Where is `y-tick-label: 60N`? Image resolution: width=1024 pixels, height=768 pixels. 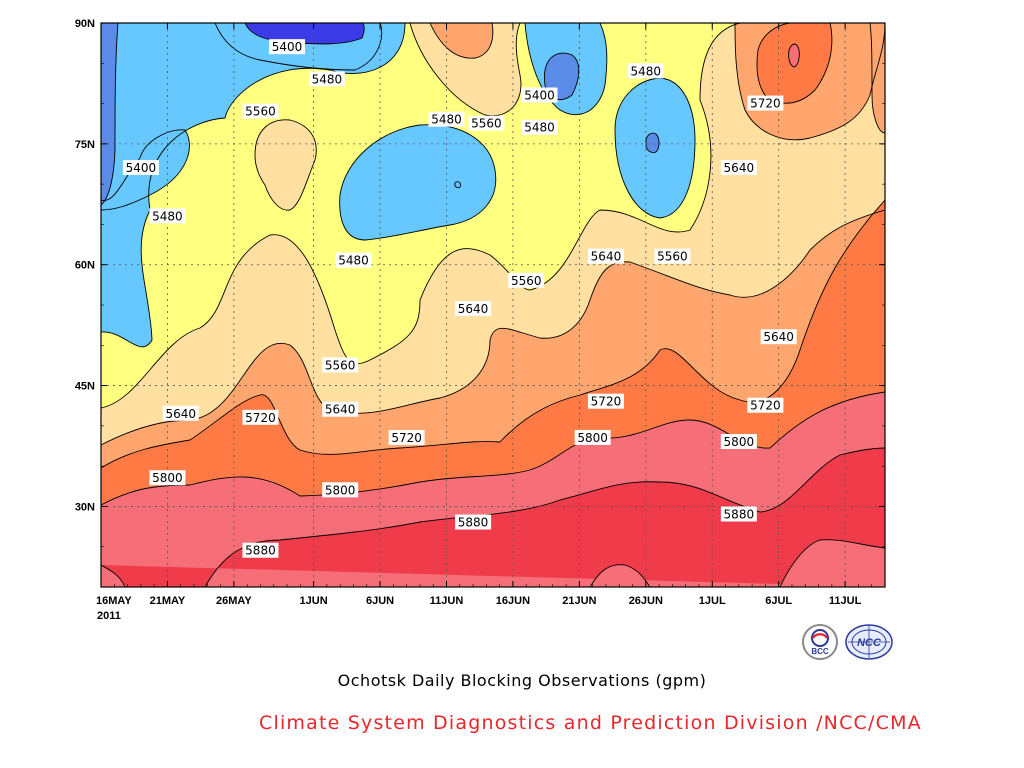 y-tick-label: 60N is located at coordinates (85, 266).